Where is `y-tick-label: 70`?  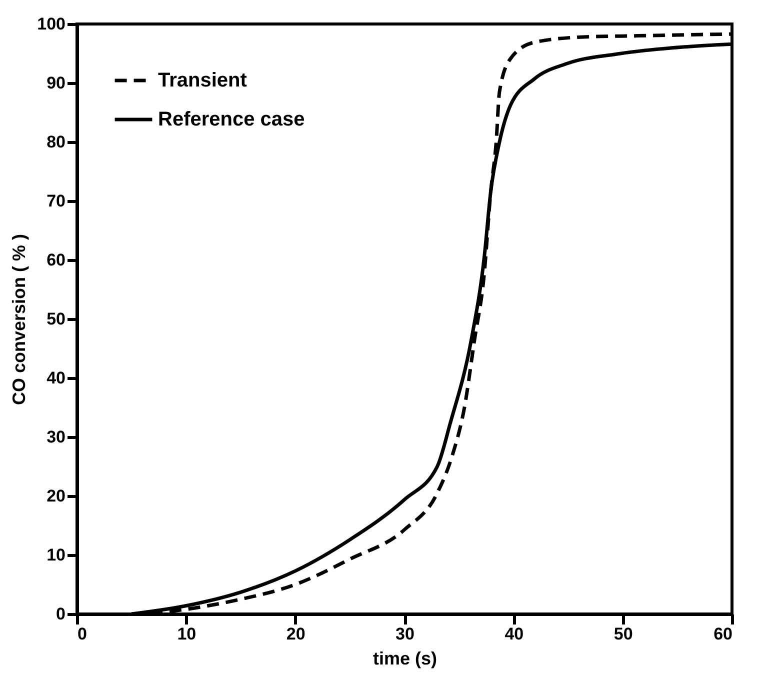
y-tick-label: 70 is located at coordinates (56, 201).